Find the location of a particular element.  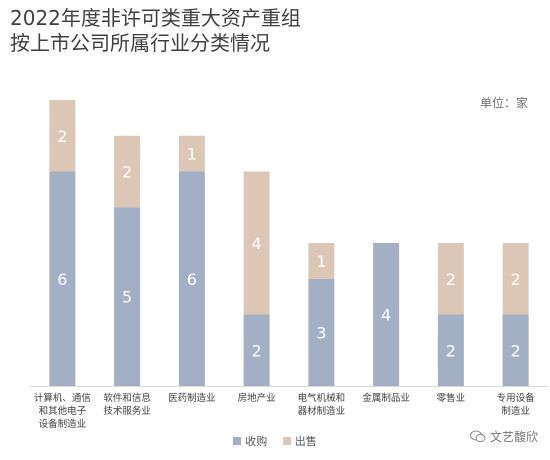

data-label-sale-7: 2 is located at coordinates (451, 279).